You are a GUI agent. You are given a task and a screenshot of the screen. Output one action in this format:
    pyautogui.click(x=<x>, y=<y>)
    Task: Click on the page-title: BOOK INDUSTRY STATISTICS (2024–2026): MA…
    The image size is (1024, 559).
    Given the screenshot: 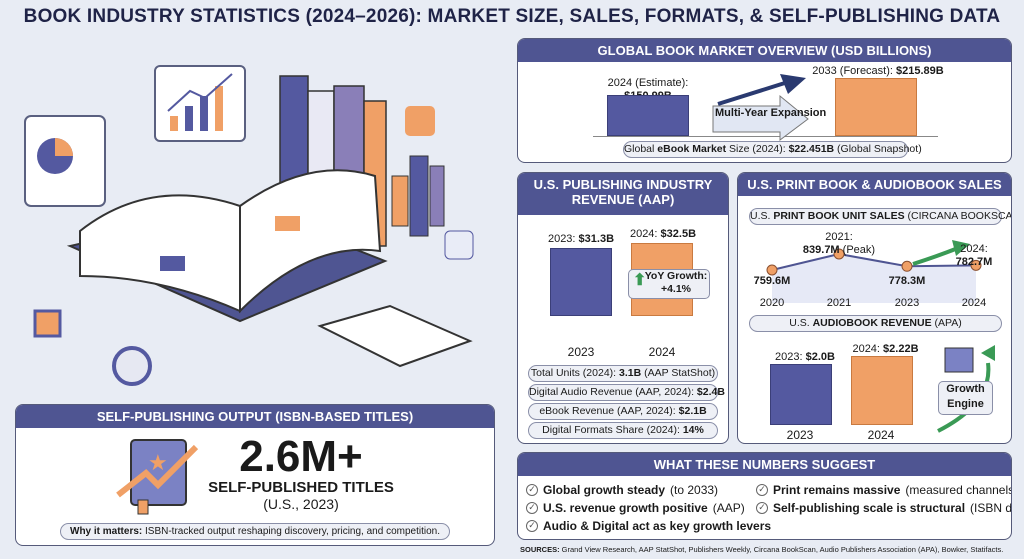 What is the action you would take?
    pyautogui.click(x=512, y=16)
    